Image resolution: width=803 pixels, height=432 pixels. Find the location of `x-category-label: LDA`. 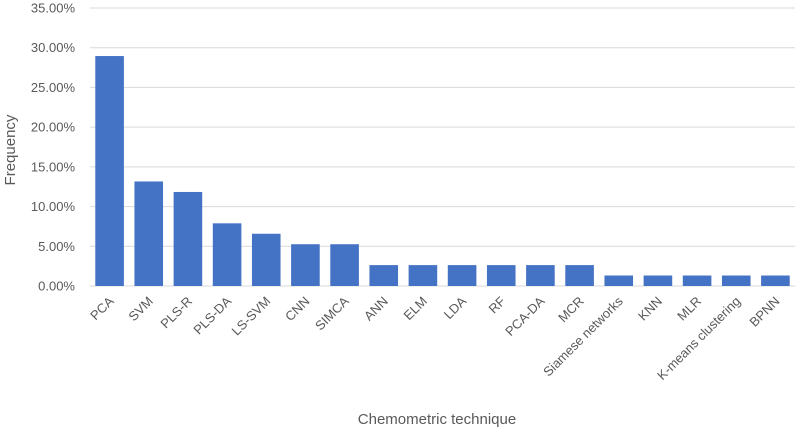

x-category-label: LDA is located at coordinates (455, 307).